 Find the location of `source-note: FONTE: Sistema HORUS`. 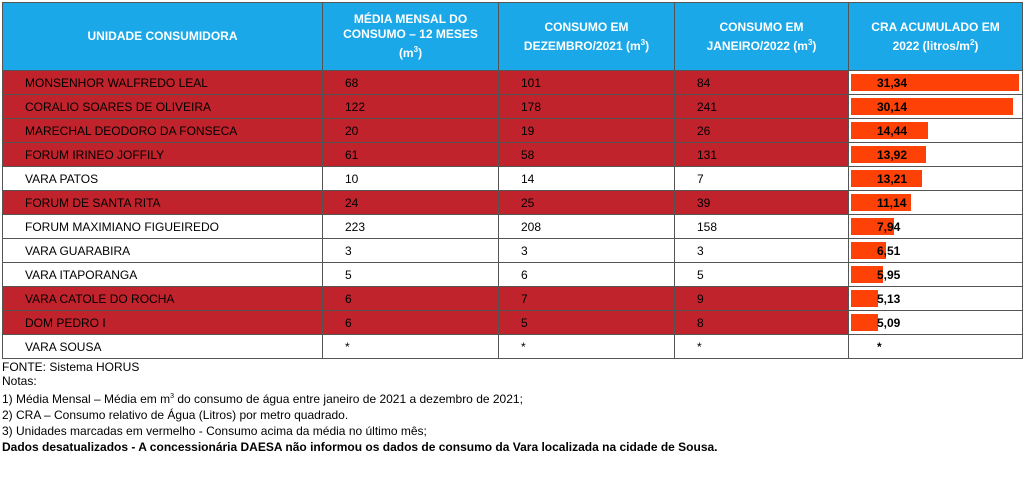

source-note: FONTE: Sistema HORUS is located at coordinates (71, 367).